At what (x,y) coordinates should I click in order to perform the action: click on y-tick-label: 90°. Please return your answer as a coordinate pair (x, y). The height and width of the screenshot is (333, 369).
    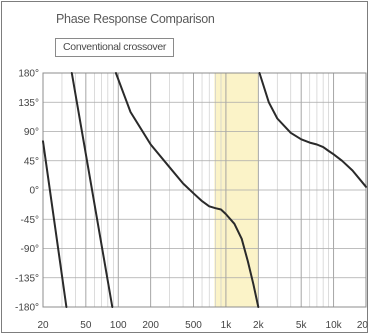
    Looking at the image, I should click on (31, 132).